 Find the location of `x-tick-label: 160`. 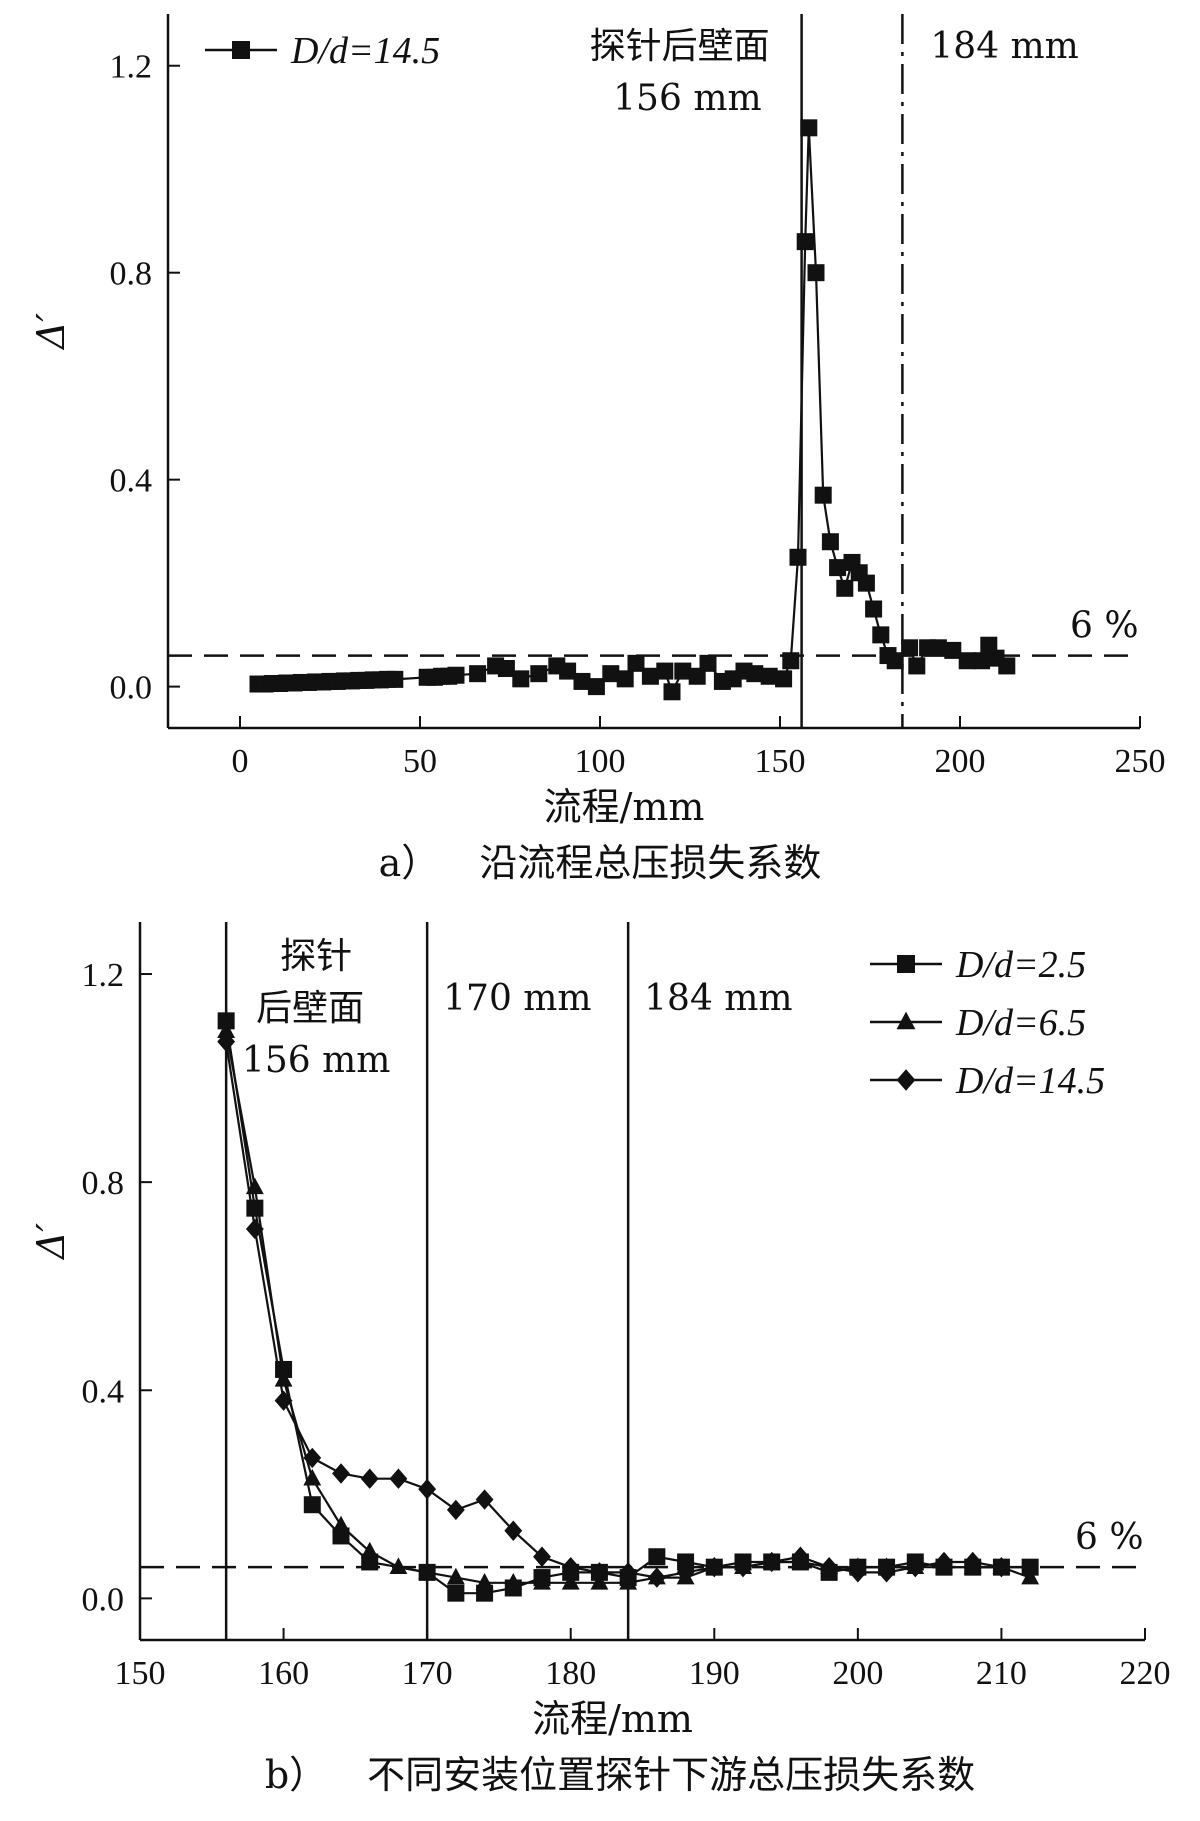

x-tick-label: 160 is located at coordinates (283, 1673).